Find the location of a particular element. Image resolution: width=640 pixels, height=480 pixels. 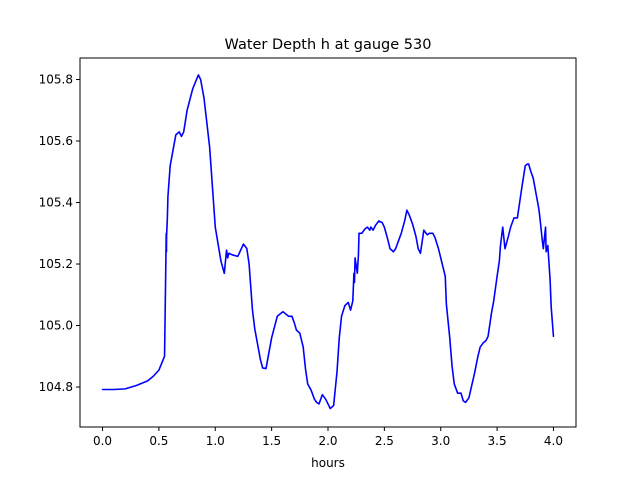

x-tick-label: 1.5 is located at coordinates (271, 441).